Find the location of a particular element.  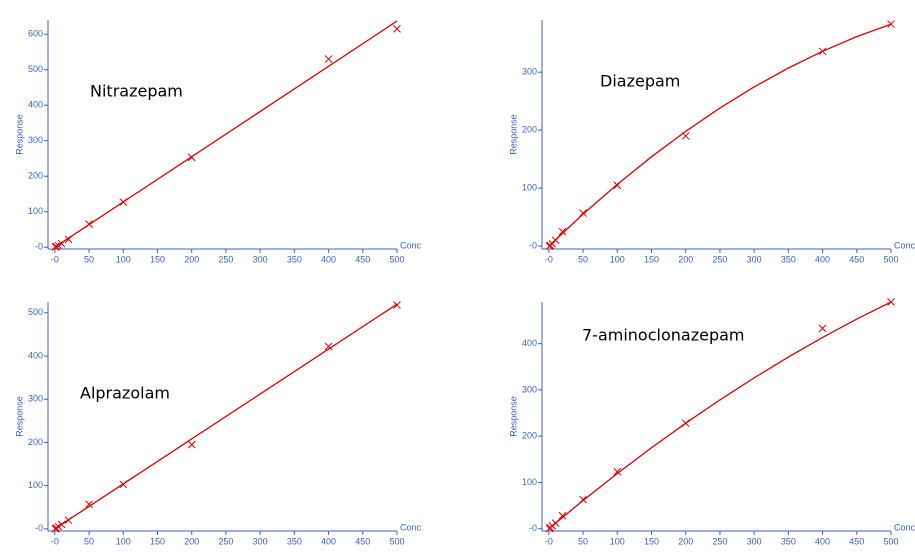

chart-title: 7-aminoclonazepam is located at coordinates (663, 335).